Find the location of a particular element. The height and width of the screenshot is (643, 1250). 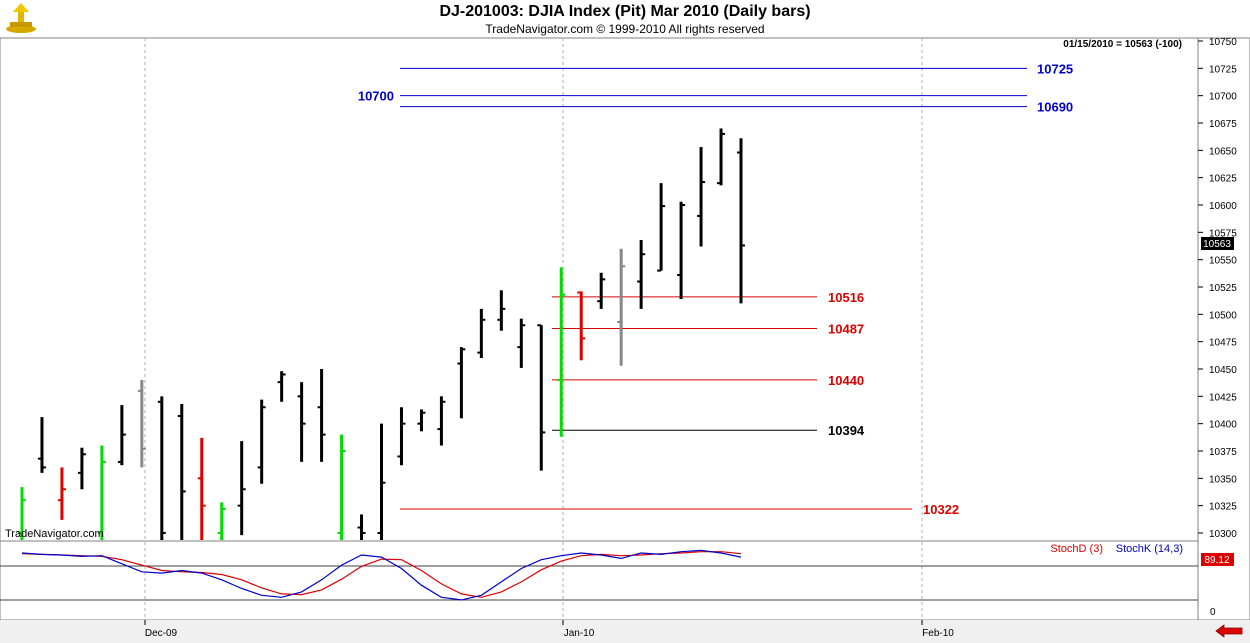

y-tick-label: 10375 is located at coordinates (1223, 452).